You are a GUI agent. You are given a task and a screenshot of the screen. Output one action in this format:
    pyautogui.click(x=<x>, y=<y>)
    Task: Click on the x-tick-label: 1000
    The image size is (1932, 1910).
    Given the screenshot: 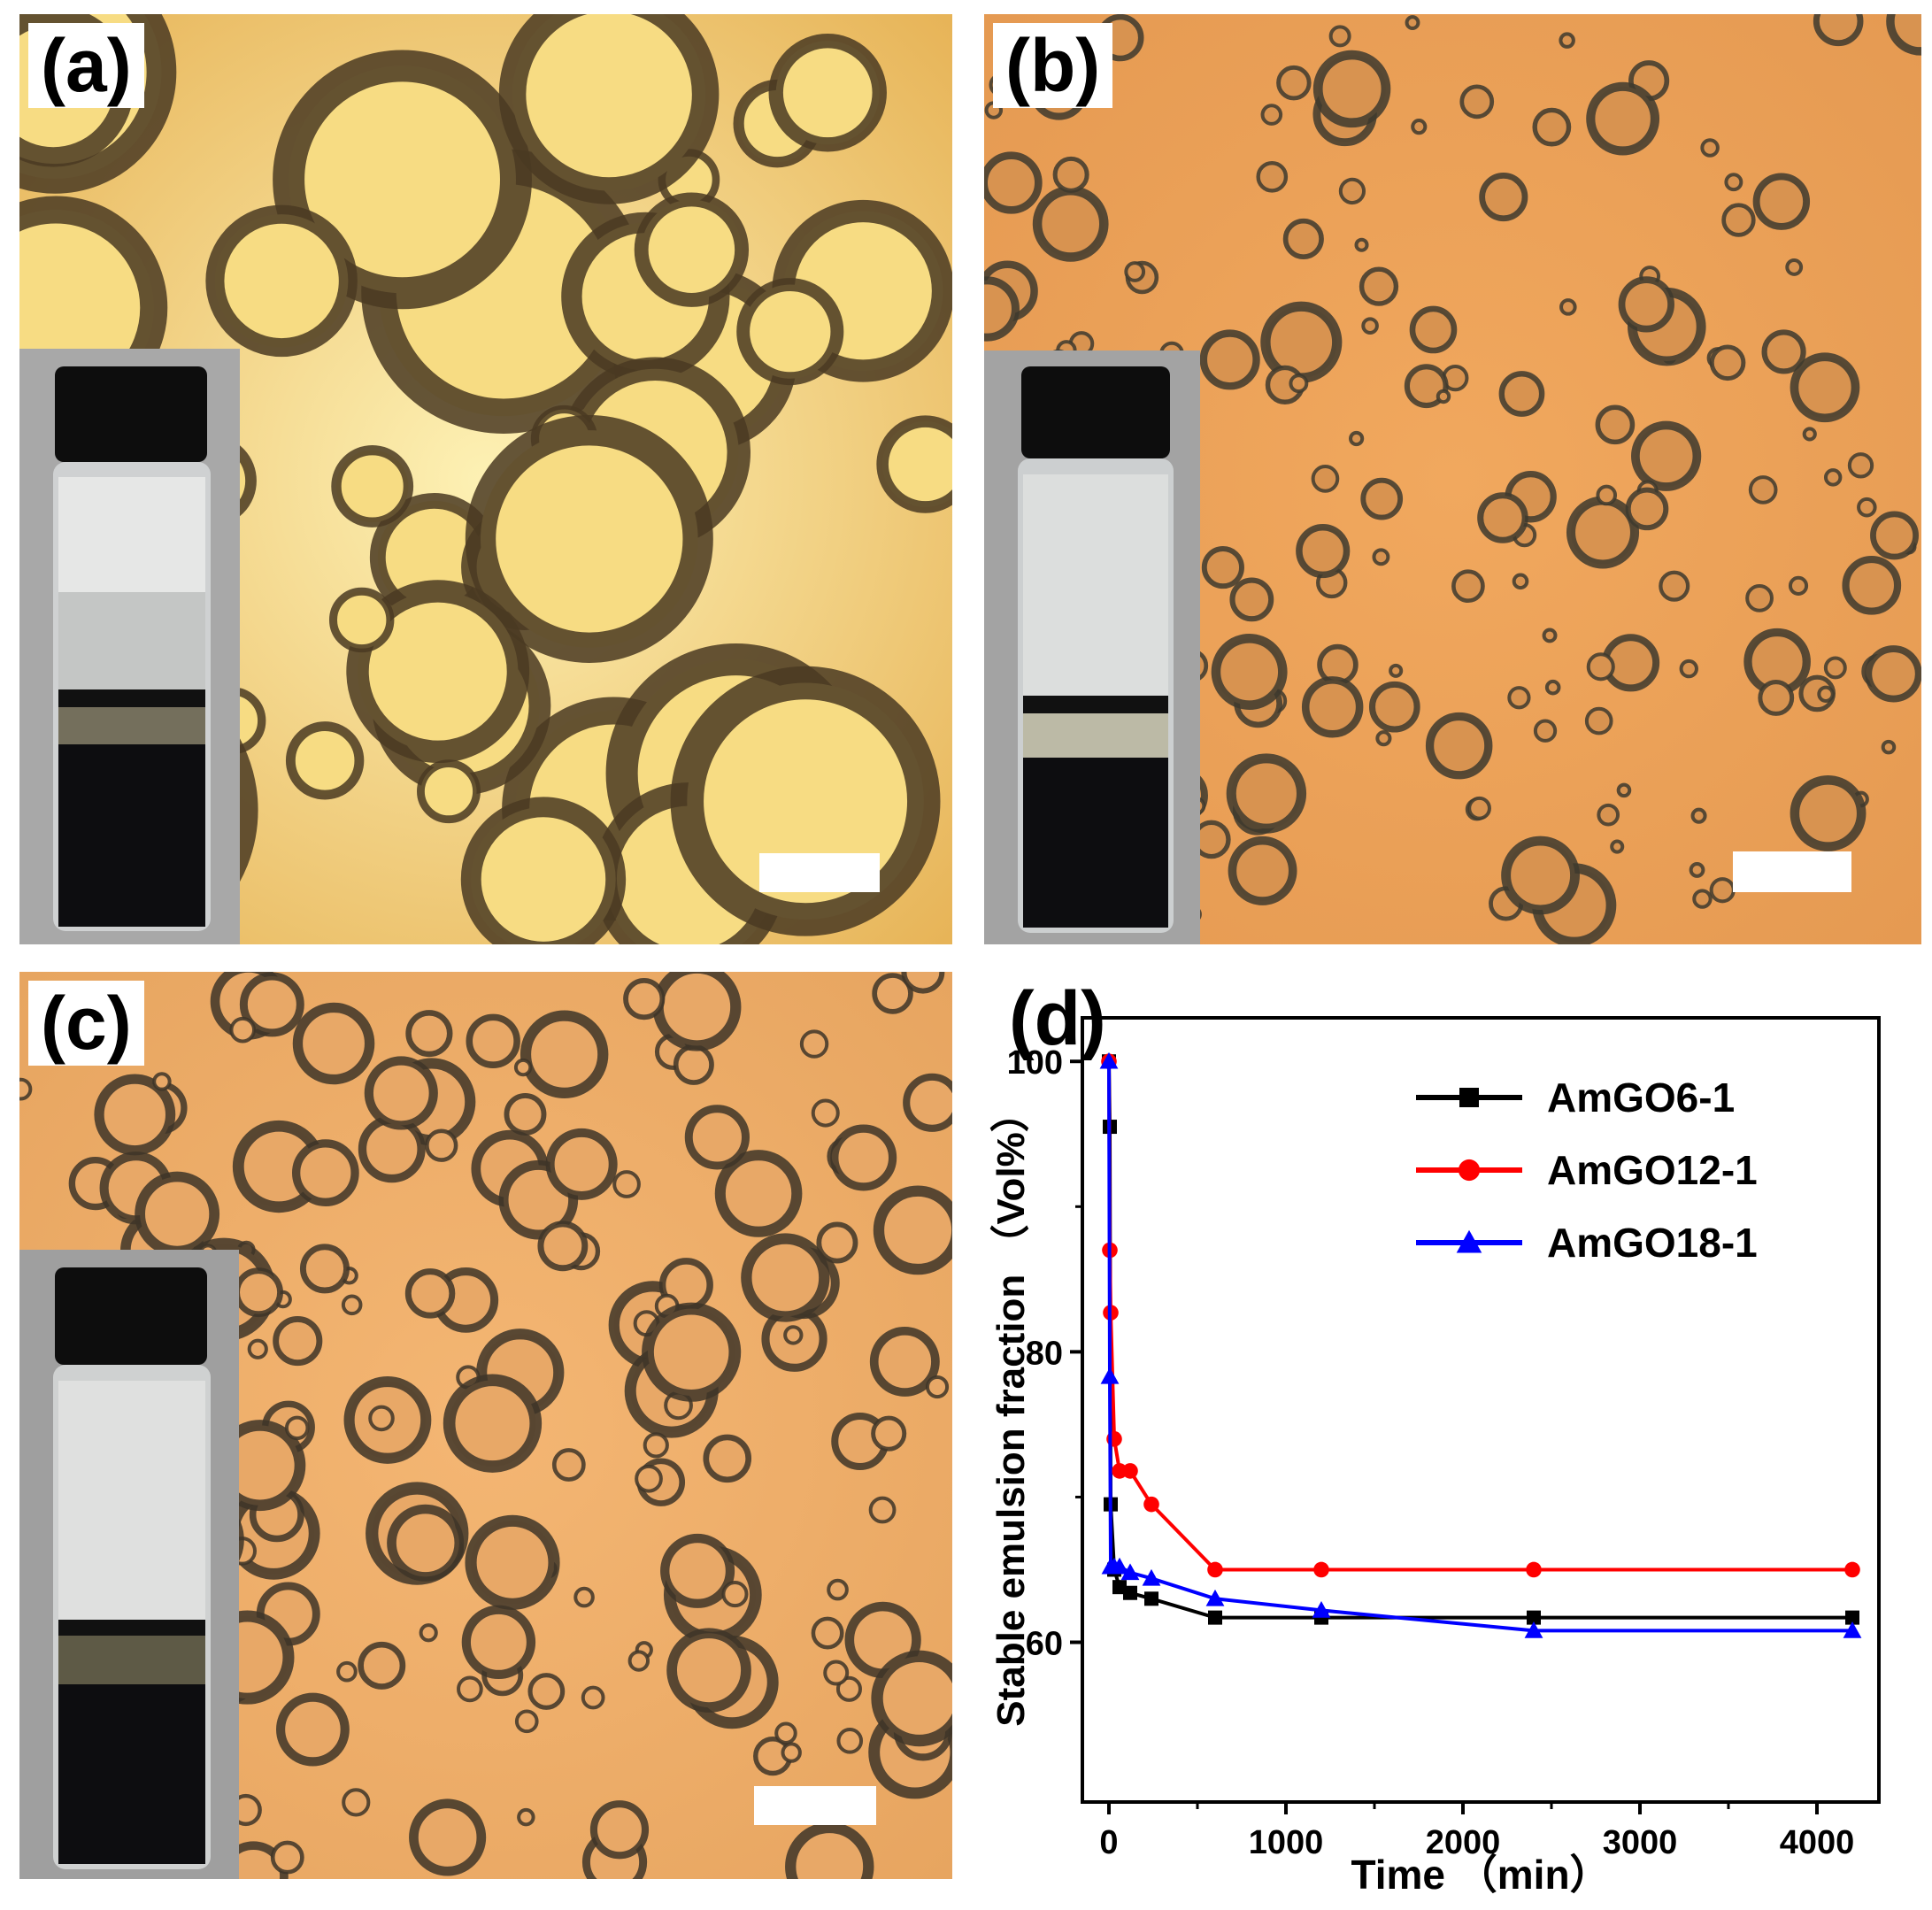 What is the action you would take?
    pyautogui.click(x=1287, y=1842)
    